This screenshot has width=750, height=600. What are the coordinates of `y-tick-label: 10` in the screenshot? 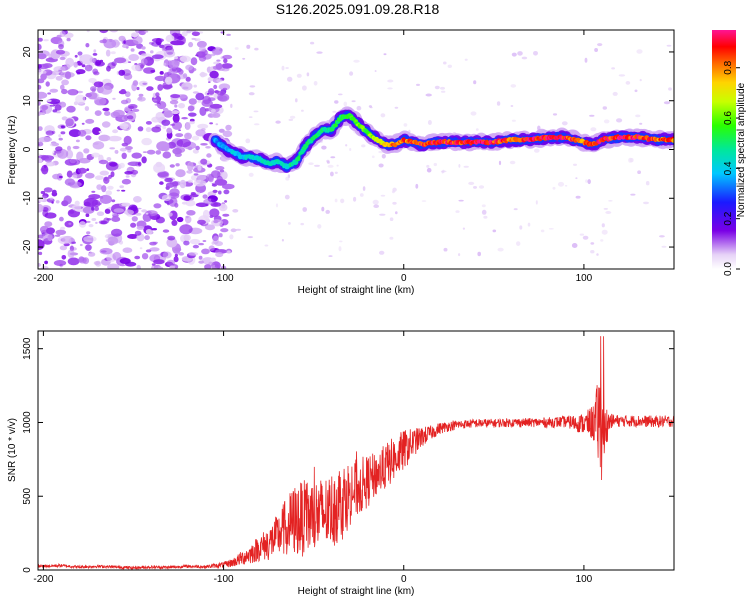 It's located at (27, 101).